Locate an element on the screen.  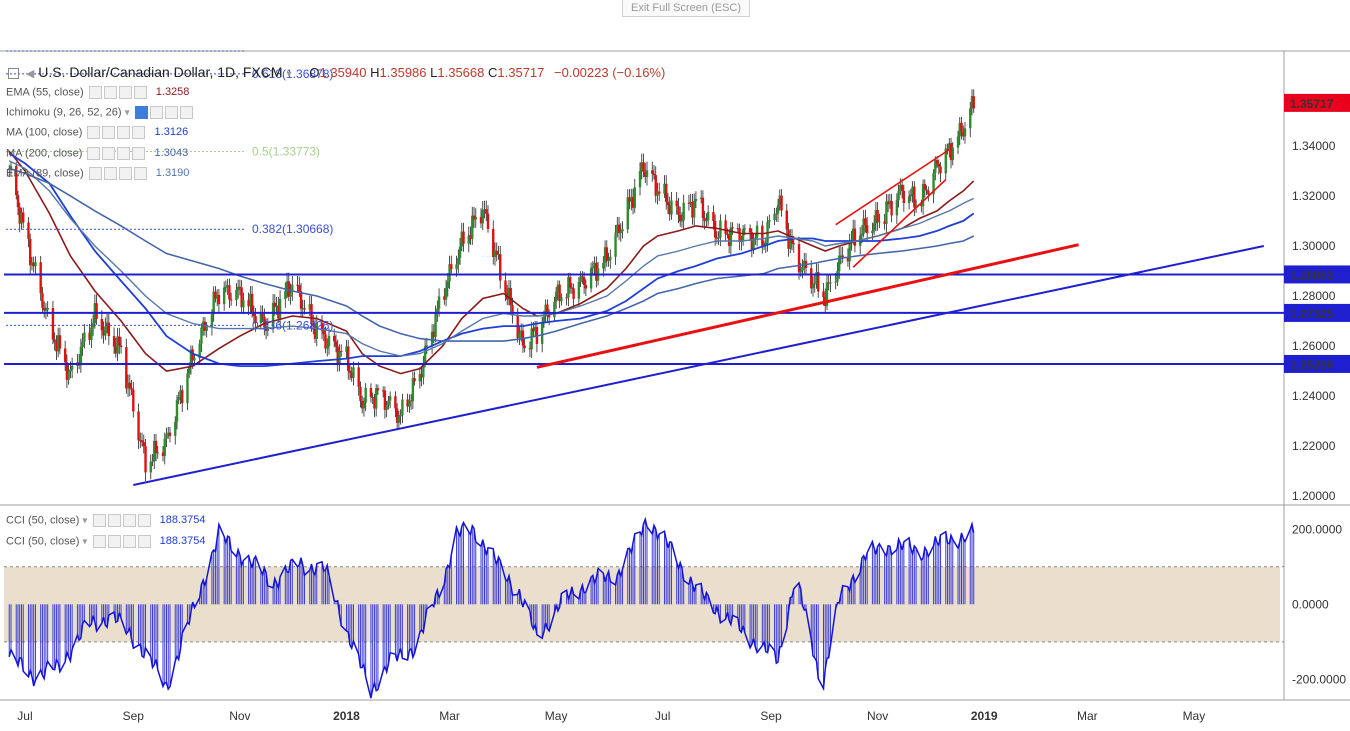
high-label: H is located at coordinates (375, 72).